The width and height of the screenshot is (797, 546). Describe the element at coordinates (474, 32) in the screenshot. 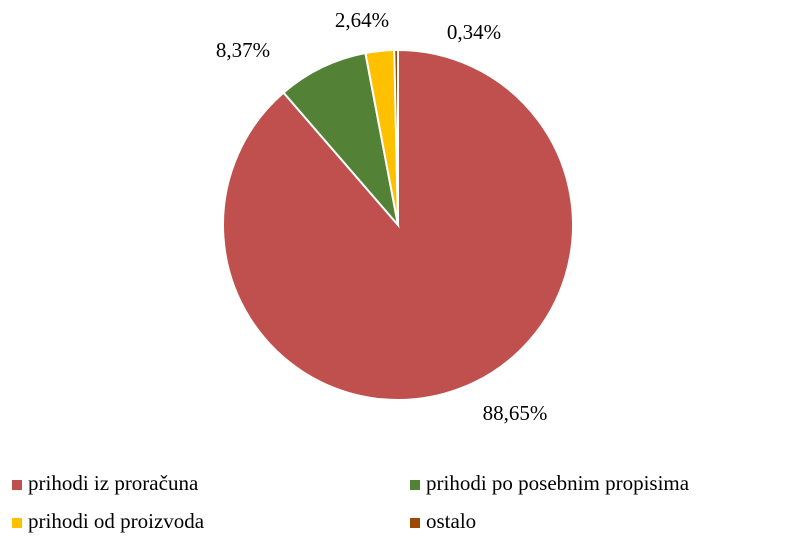

I see `data-label: 0,34%` at that location.